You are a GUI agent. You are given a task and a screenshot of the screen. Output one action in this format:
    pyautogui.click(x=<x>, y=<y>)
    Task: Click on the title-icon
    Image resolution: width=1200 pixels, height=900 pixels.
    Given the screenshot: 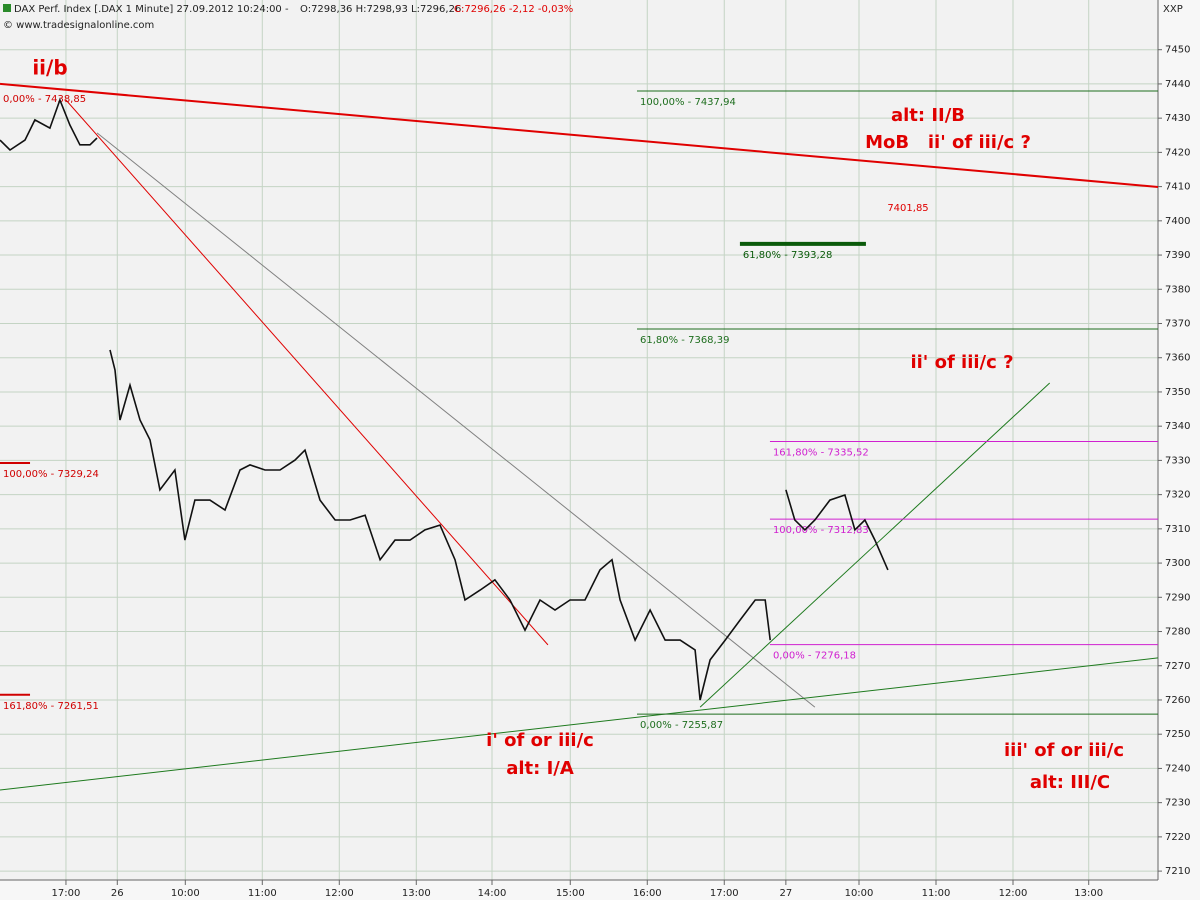 What is the action you would take?
    pyautogui.click(x=7, y=8)
    